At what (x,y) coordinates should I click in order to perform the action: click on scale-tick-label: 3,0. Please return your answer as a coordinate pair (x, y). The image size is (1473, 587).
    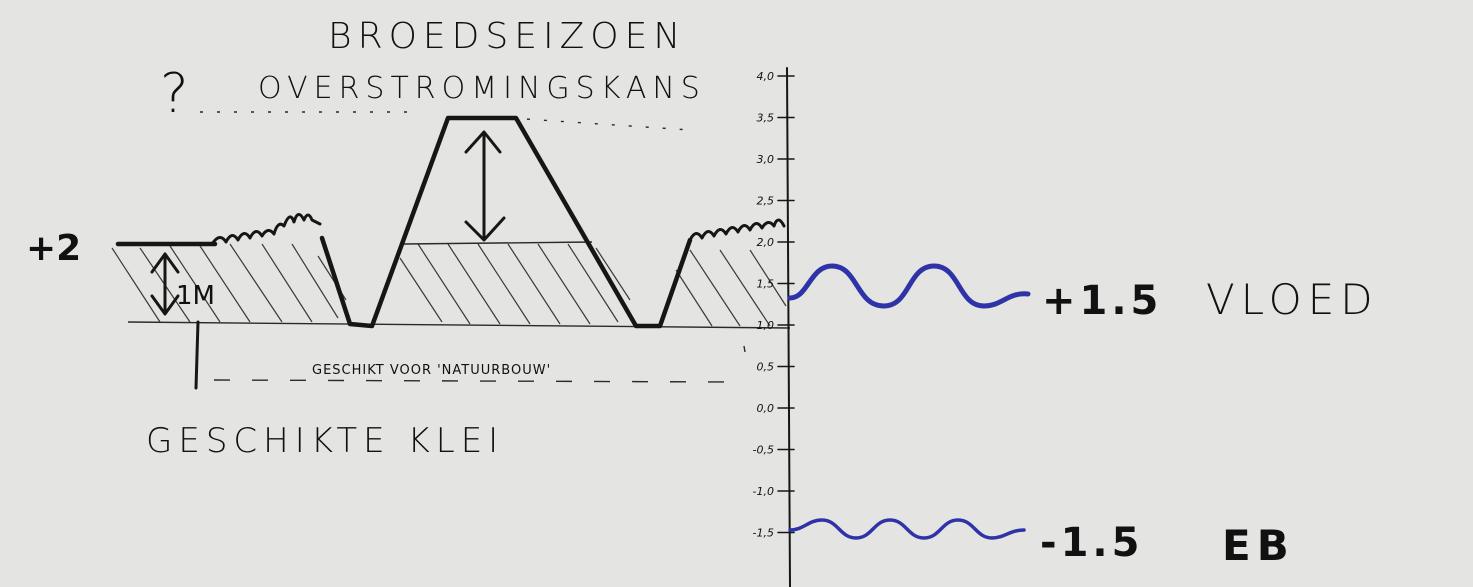
    Looking at the image, I should click on (766, 159).